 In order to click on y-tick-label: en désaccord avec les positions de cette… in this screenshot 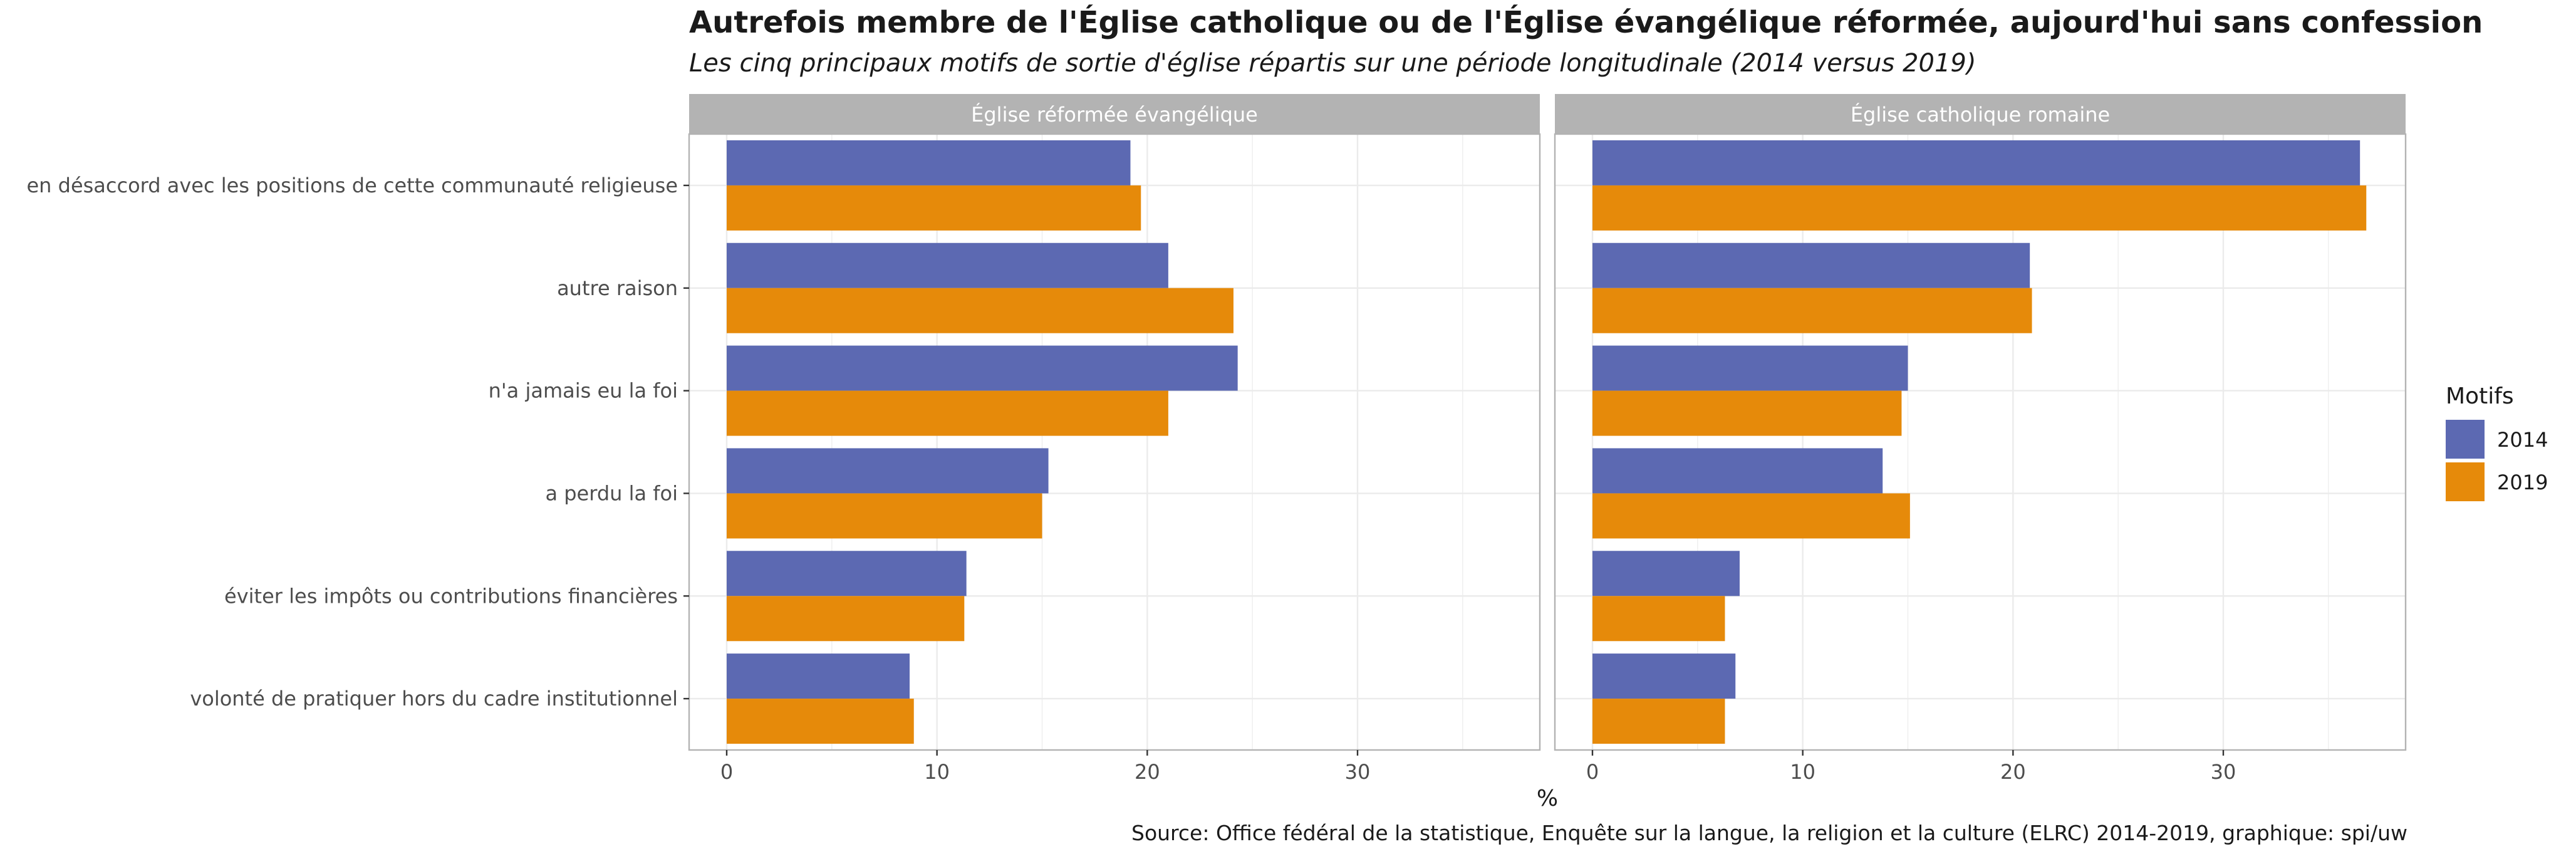, I will do `click(352, 185)`.